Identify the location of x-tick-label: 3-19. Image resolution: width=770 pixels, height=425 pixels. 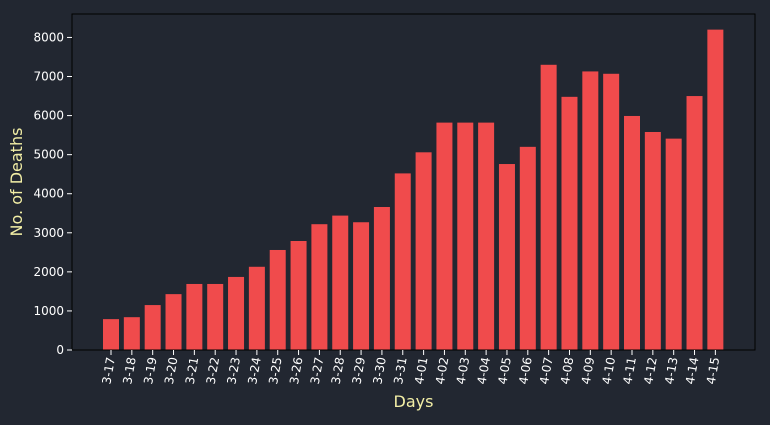
(150, 370).